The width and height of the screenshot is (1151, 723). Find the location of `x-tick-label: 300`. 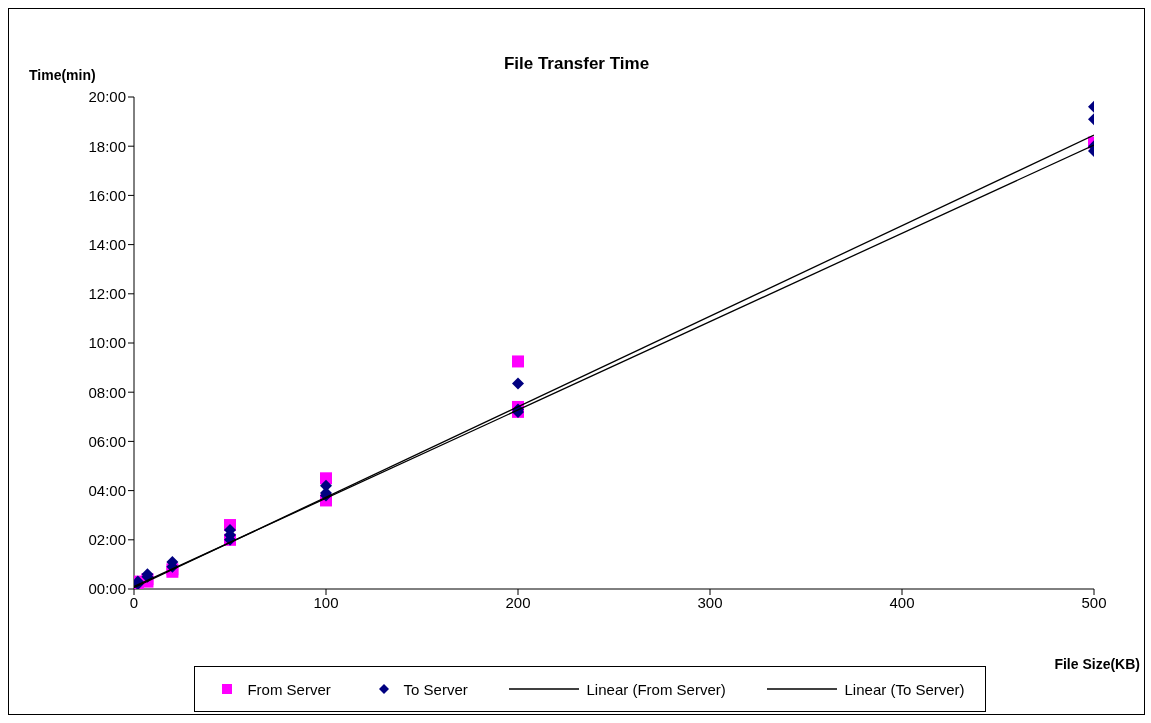

x-tick-label: 300 is located at coordinates (710, 602).